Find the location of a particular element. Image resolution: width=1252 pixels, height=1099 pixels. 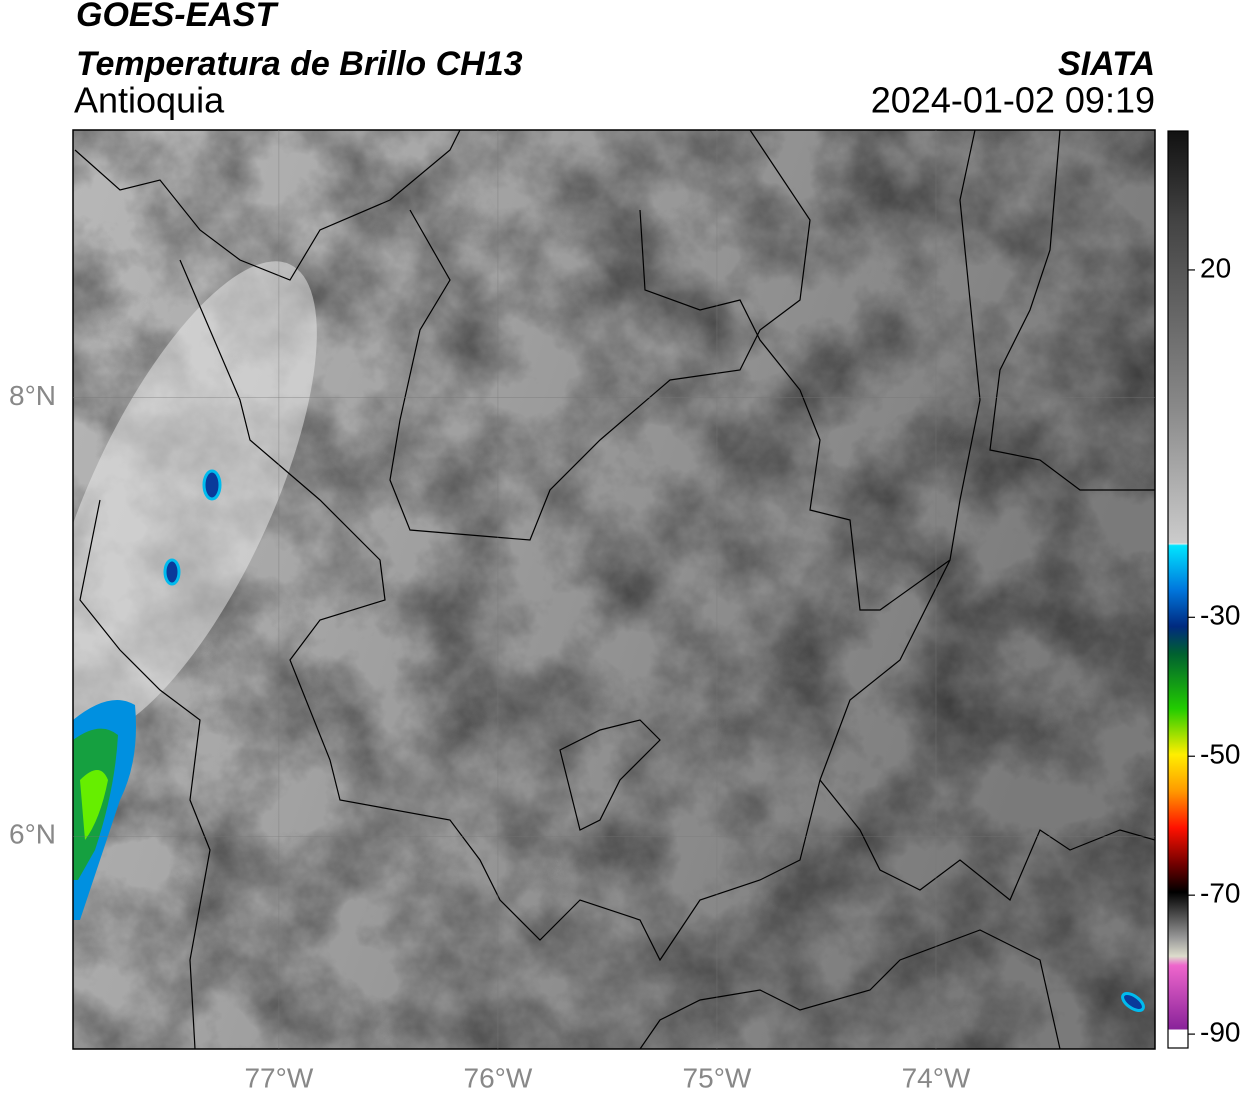

lon-tick-label: 77°W is located at coordinates (278, 1077).